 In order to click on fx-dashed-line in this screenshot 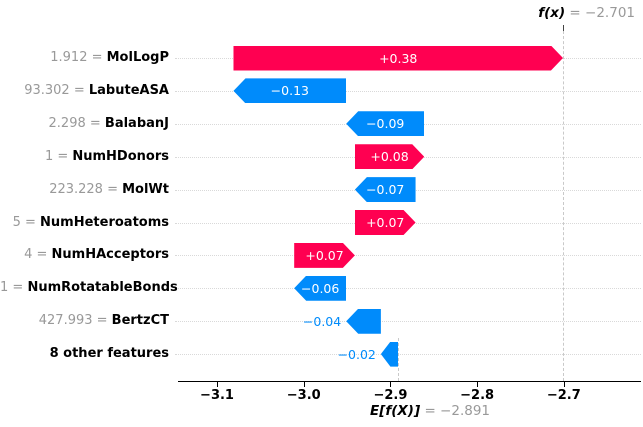, I will do `click(563, 203)`.